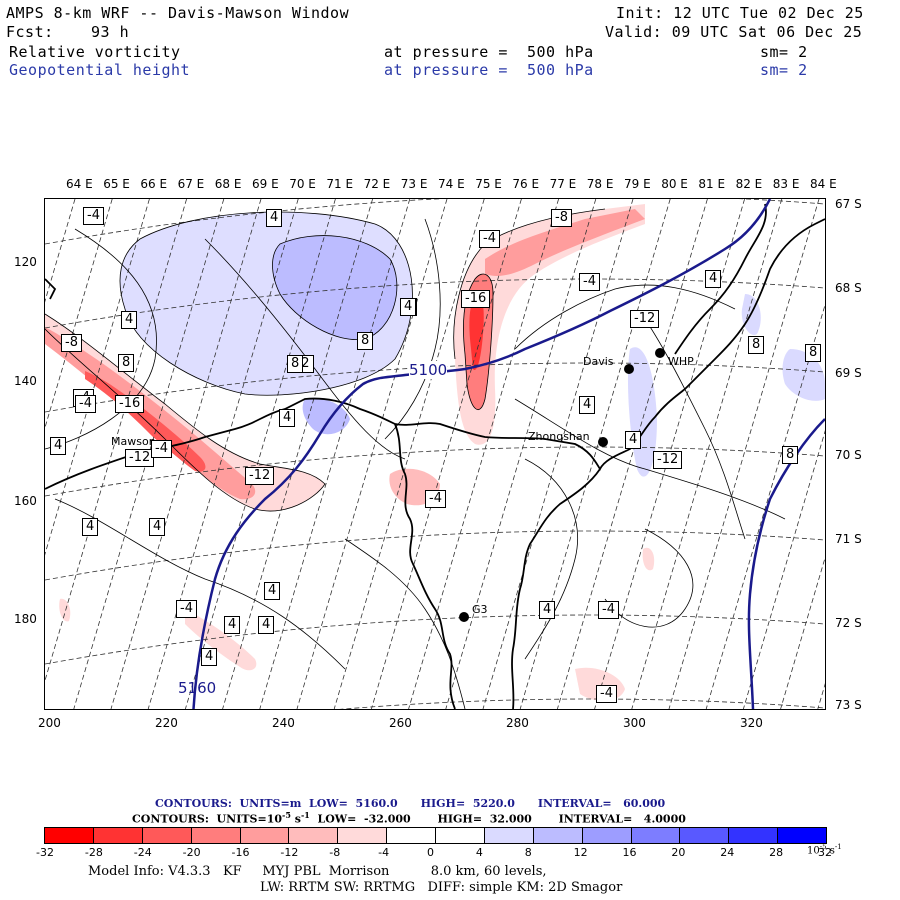 The height and width of the screenshot is (900, 900). Describe the element at coordinates (197, 688) in the screenshot. I see `height-label-5160: 5160` at that location.